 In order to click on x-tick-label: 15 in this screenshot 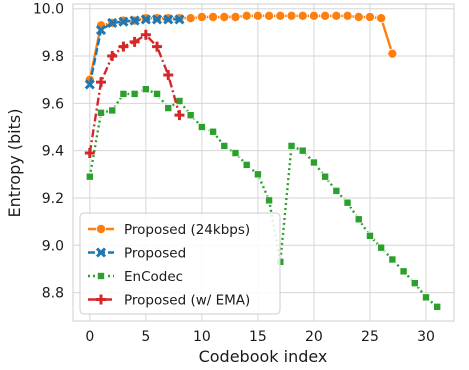, I will do `click(258, 337)`.